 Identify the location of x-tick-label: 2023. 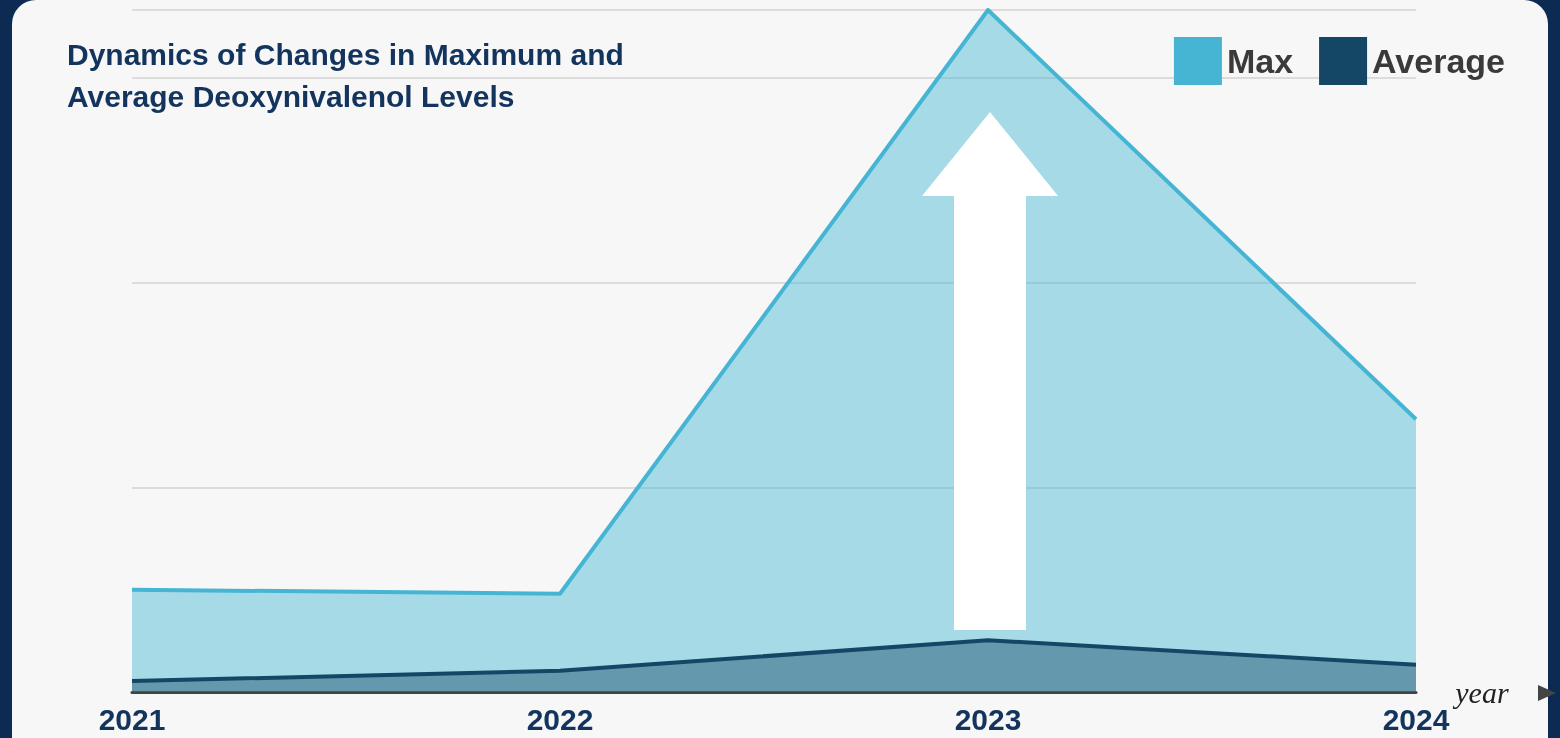
(988, 719).